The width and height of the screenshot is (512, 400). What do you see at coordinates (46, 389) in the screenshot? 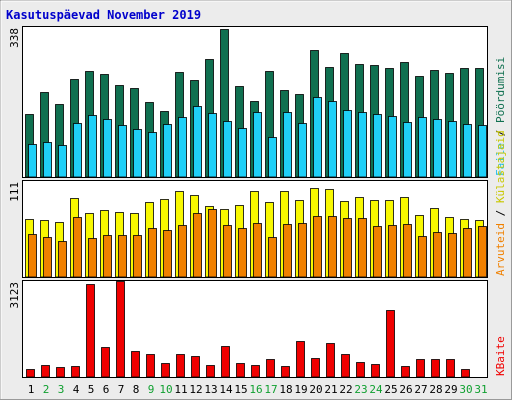
I see `x-tick-label-day-2: 2` at bounding box center [46, 389].